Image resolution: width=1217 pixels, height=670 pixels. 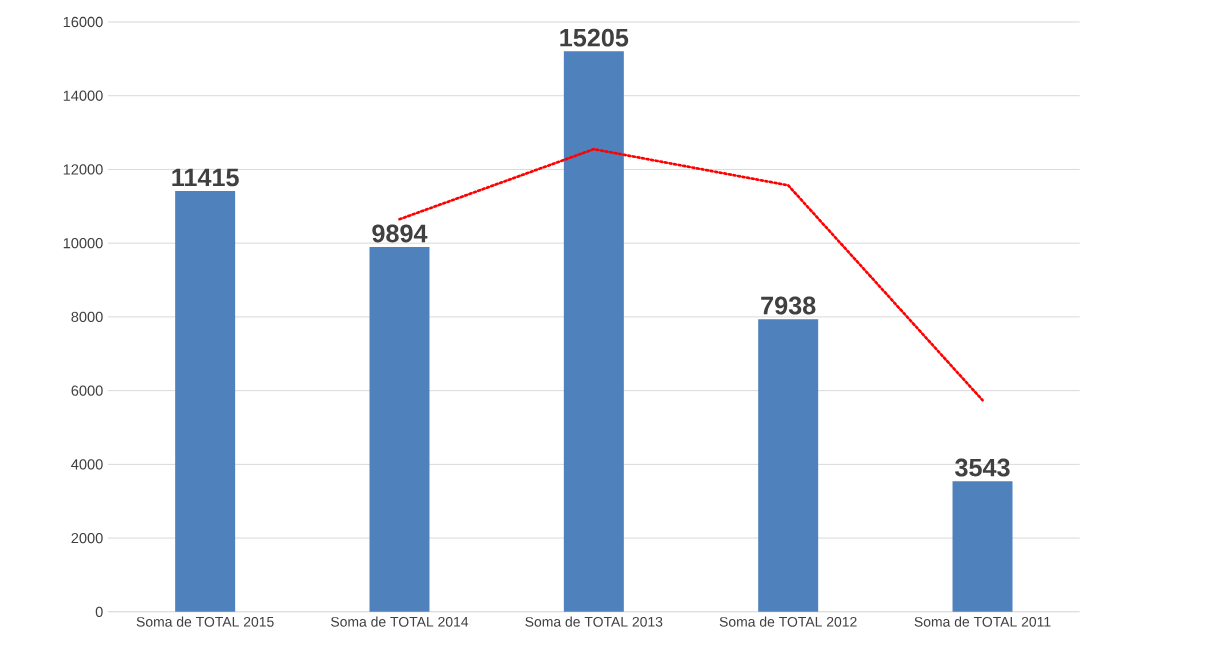 What do you see at coordinates (594, 37) in the screenshot?
I see `data-label: 15205` at bounding box center [594, 37].